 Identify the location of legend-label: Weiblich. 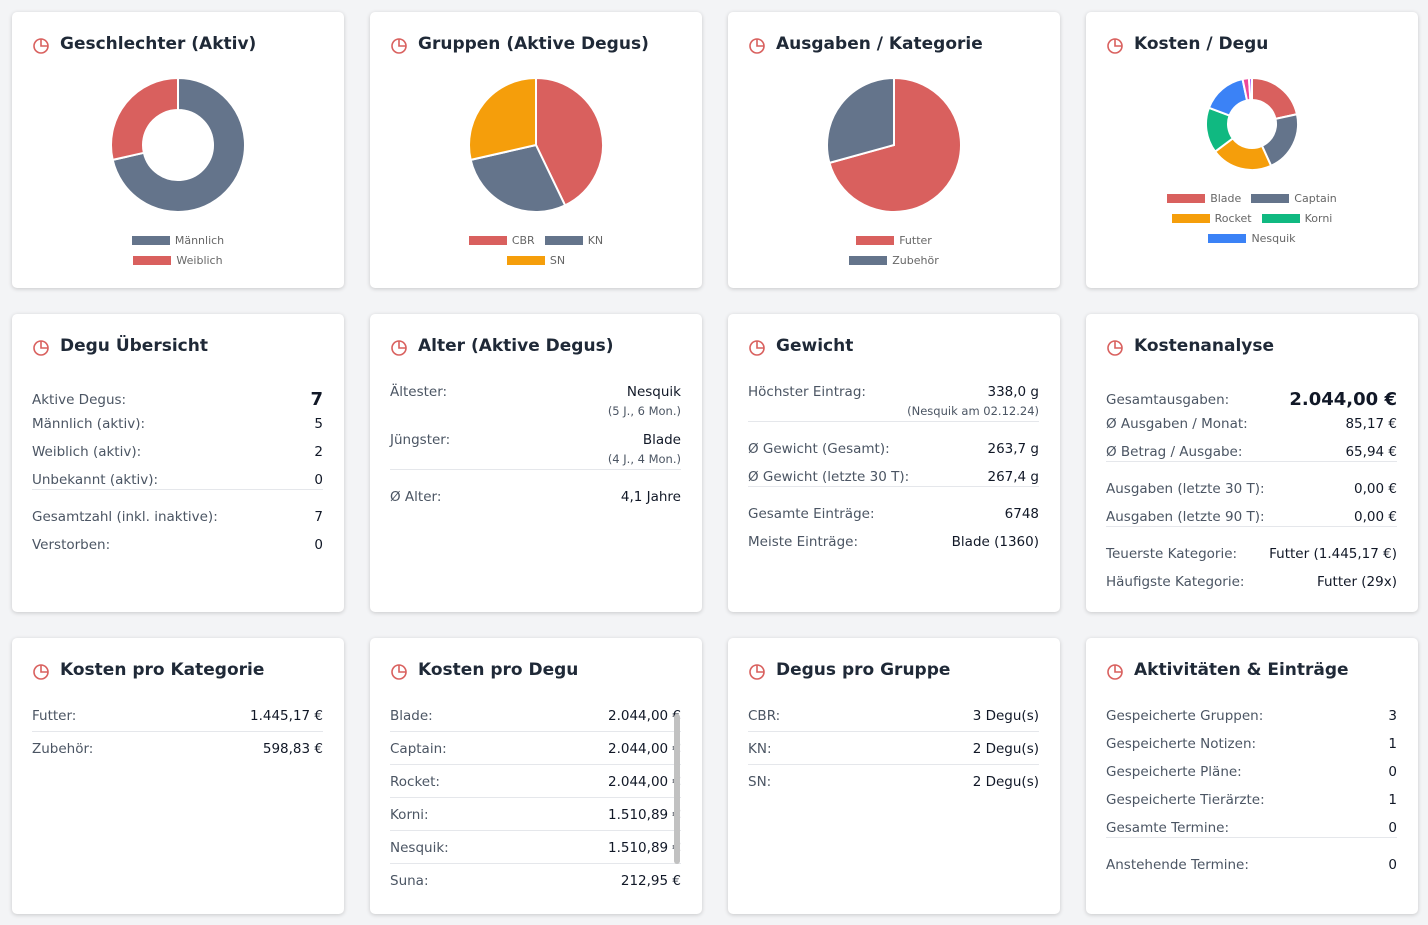
(199, 260).